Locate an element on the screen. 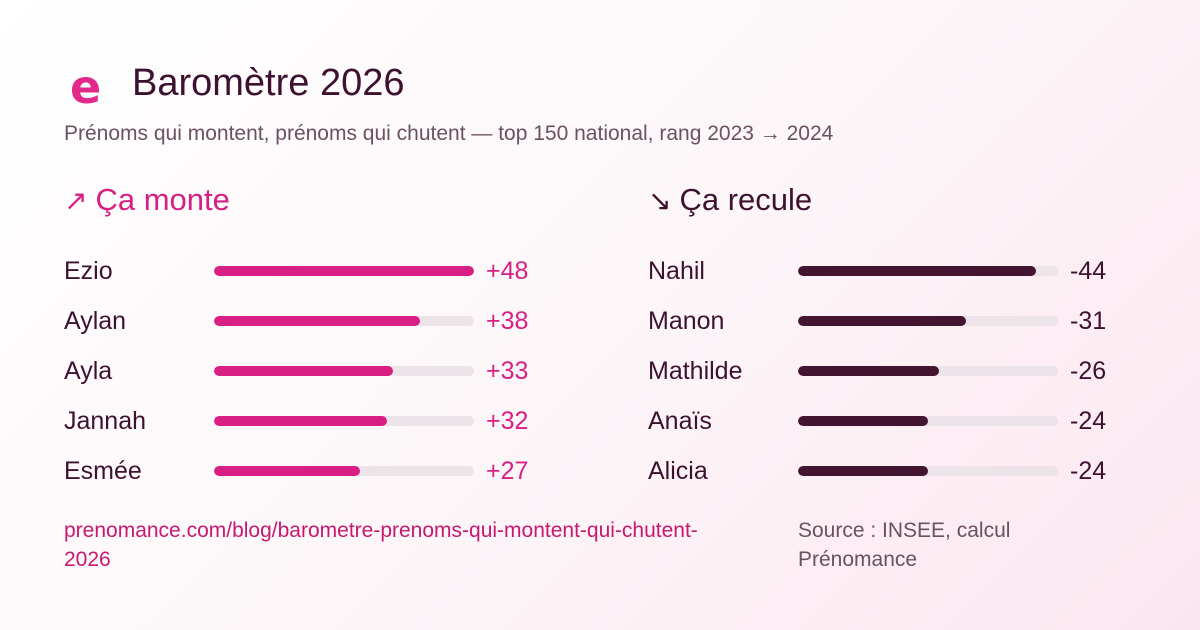 The height and width of the screenshot is (630, 1200). rising-category-label: Esmée is located at coordinates (103, 471).